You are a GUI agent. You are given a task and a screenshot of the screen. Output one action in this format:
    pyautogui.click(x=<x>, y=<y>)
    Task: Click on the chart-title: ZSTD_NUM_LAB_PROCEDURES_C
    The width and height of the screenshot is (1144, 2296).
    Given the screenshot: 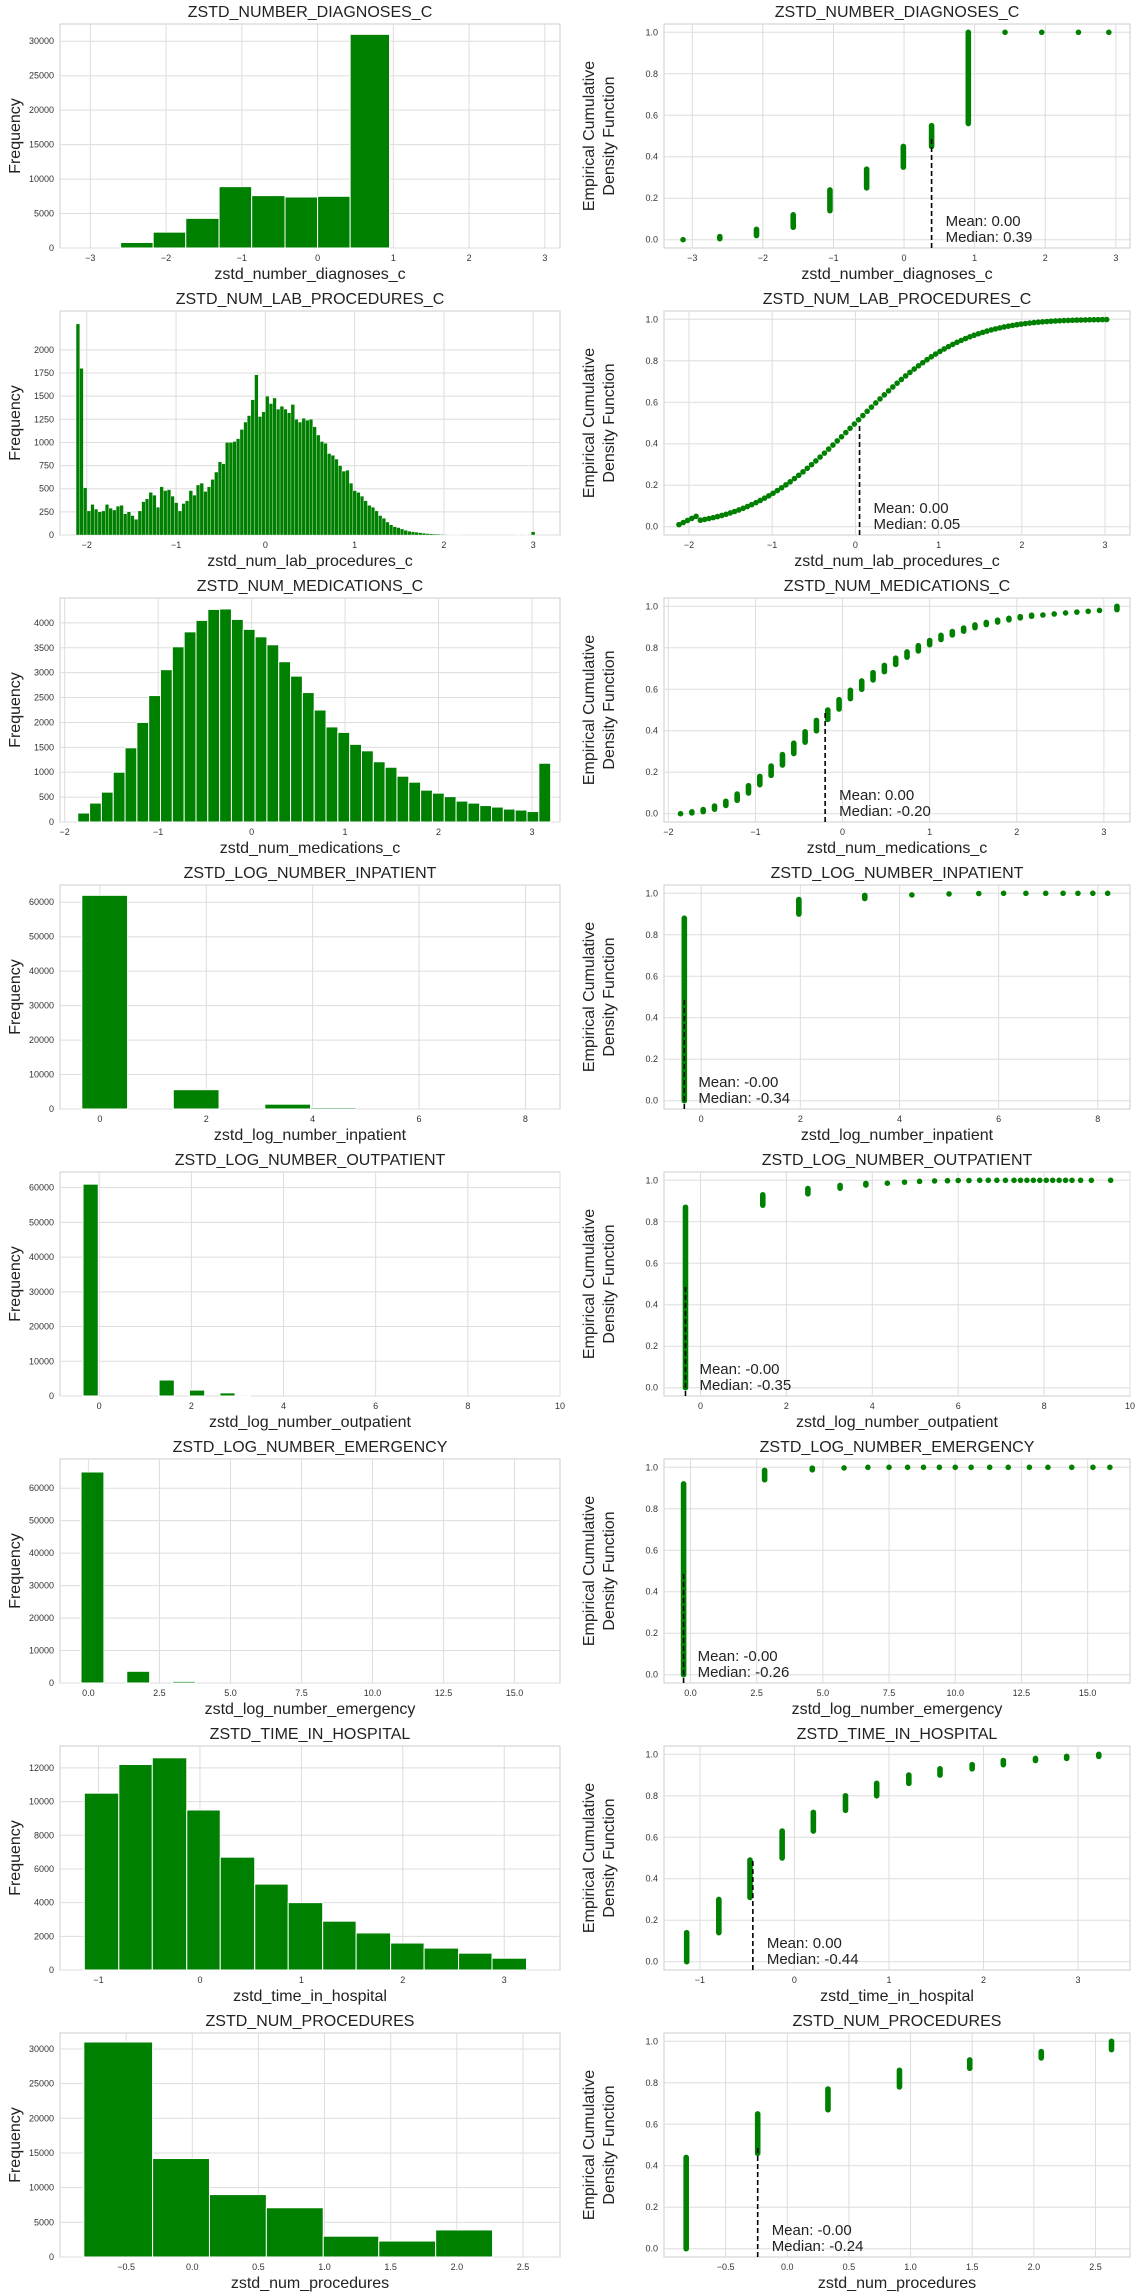 What is the action you would take?
    pyautogui.click(x=310, y=299)
    